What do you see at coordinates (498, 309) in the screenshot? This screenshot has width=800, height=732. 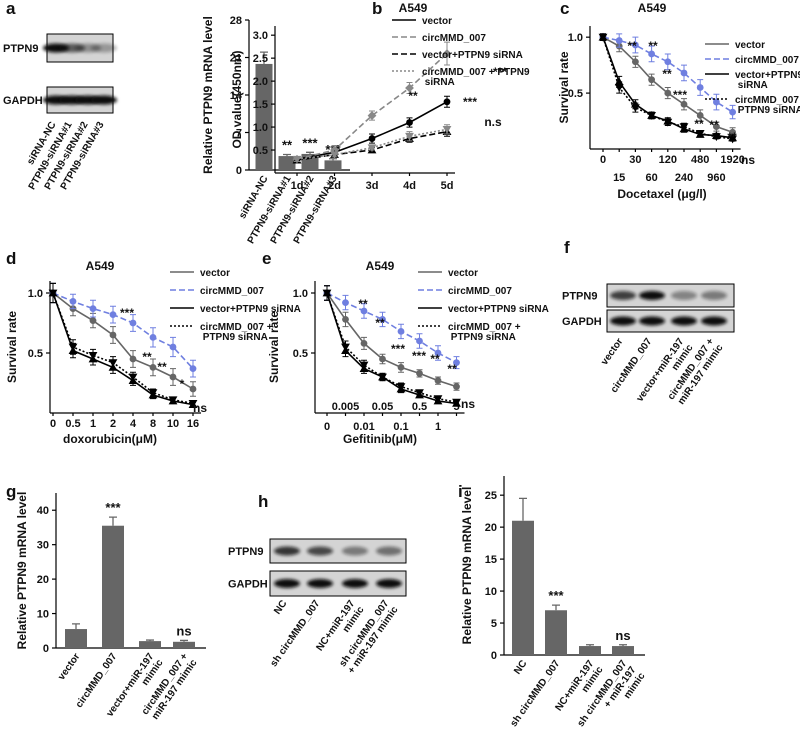 I see `legend-label: vector+PTPN9 siRNA` at bounding box center [498, 309].